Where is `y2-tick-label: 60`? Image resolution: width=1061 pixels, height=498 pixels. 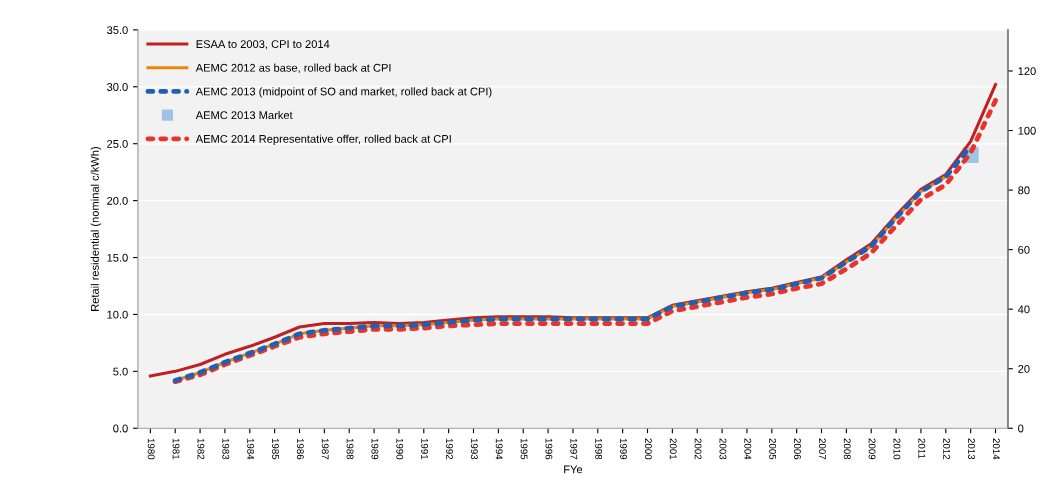 y2-tick-label: 60 is located at coordinates (1024, 249).